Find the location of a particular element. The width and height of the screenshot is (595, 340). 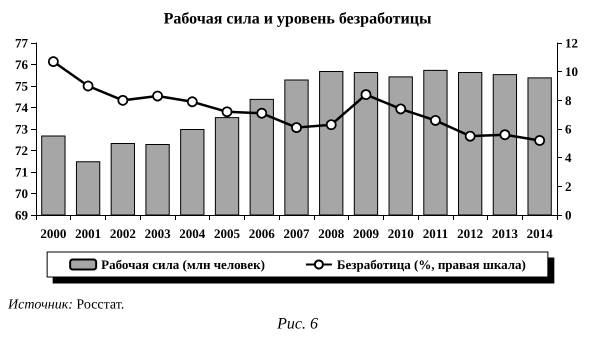

y-tick-label: 70 is located at coordinates (21, 193).